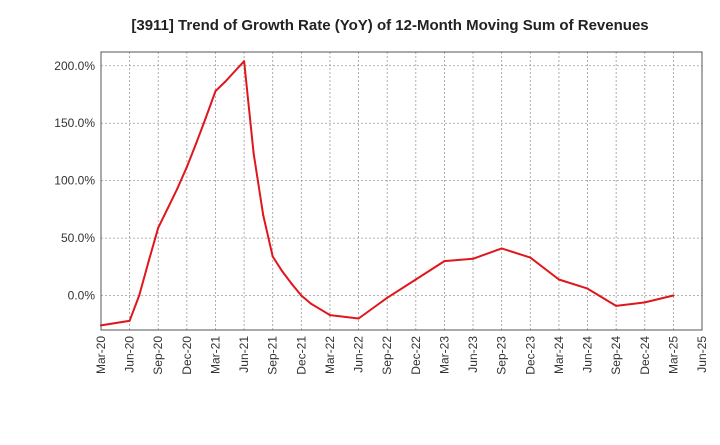  What do you see at coordinates (215, 355) in the screenshot?
I see `x-tick-label: Mar-21` at bounding box center [215, 355].